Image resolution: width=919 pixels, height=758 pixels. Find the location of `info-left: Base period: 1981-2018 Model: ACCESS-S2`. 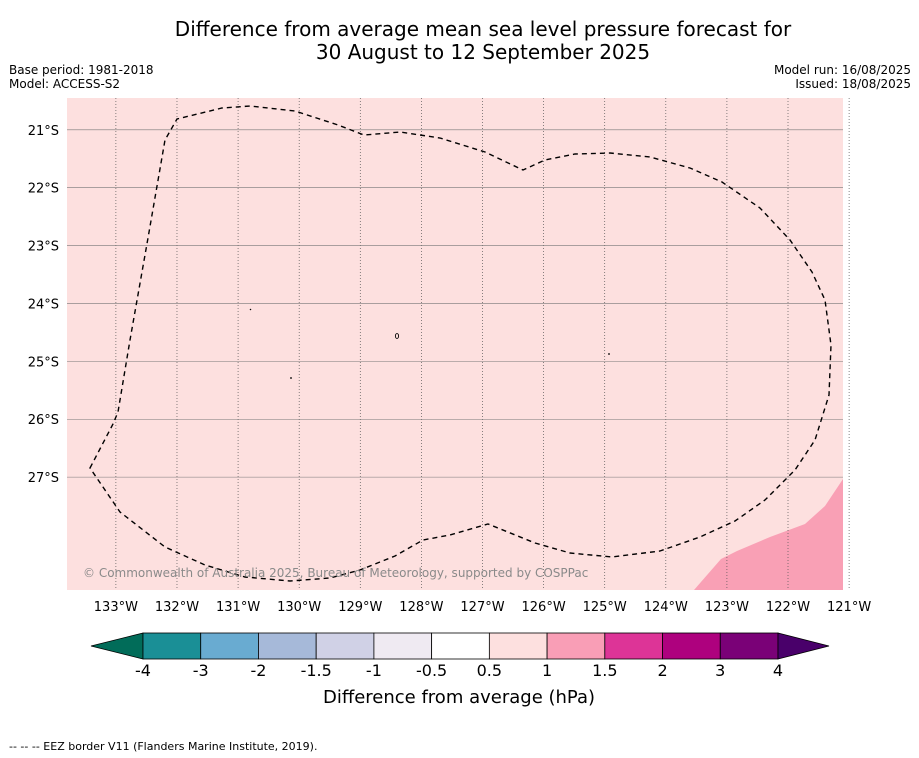

info-left: Base period: 1981-2018 Model: ACCESS-S2 is located at coordinates (81, 77).